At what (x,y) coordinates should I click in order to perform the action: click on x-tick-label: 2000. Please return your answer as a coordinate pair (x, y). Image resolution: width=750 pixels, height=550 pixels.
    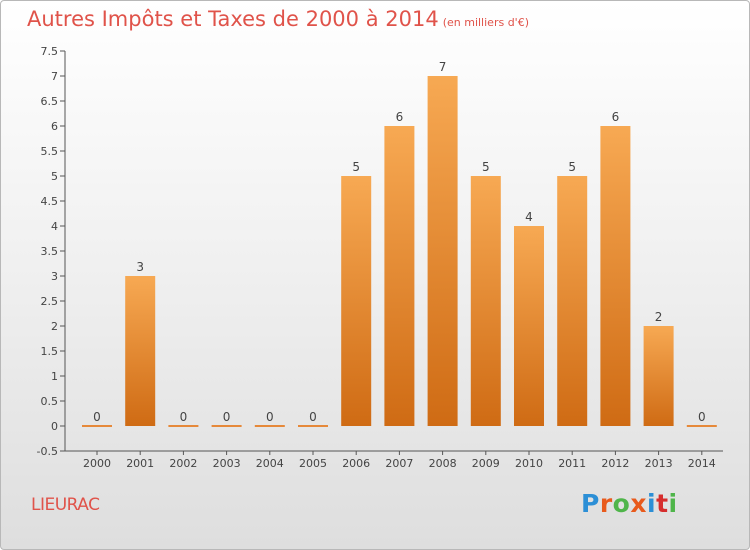
    Looking at the image, I should click on (97, 463).